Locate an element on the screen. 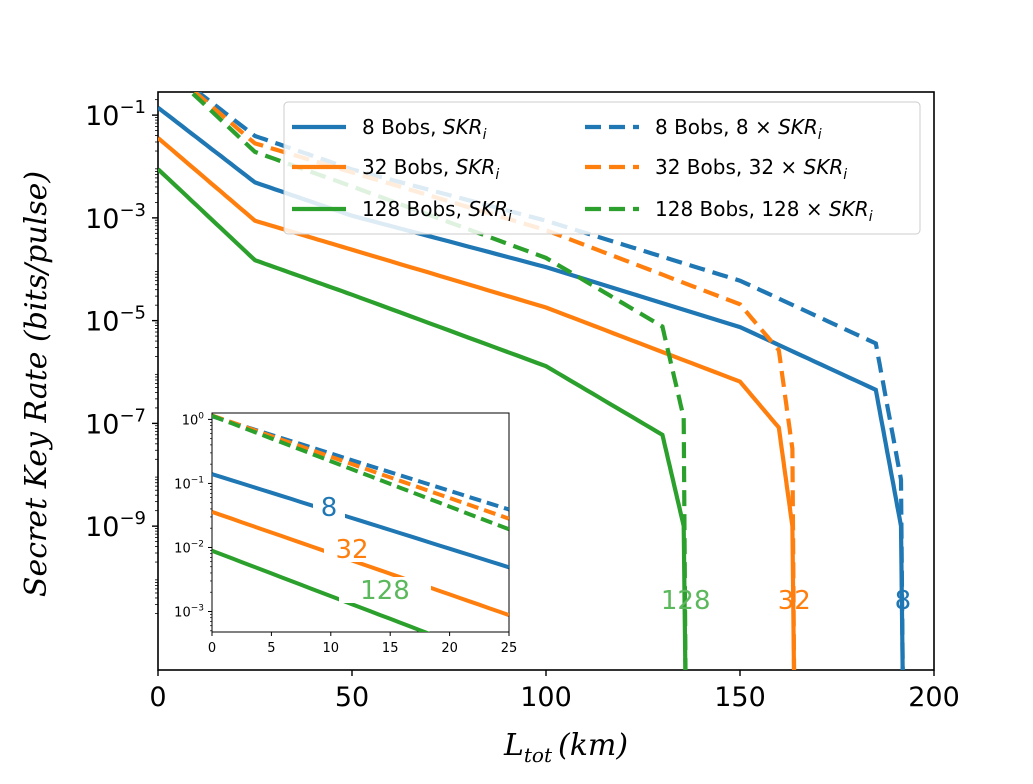 The width and height of the screenshot is (1033, 784). x-tick-label: 50 is located at coordinates (352, 697).